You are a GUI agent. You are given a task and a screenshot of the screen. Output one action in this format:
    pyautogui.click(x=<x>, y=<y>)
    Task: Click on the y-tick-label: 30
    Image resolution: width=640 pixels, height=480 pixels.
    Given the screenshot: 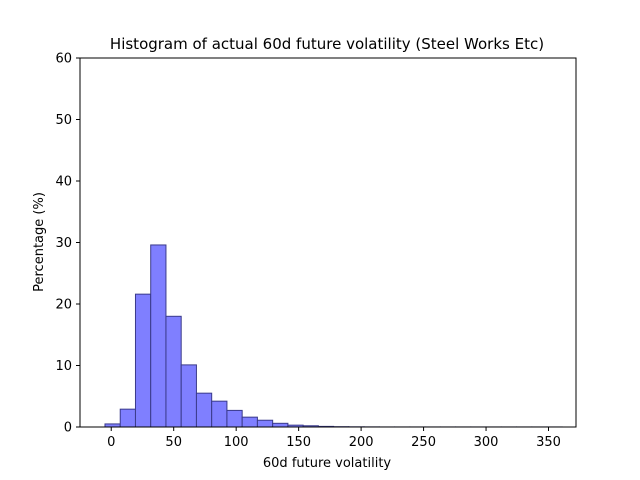 What is the action you would take?
    pyautogui.click(x=63, y=243)
    